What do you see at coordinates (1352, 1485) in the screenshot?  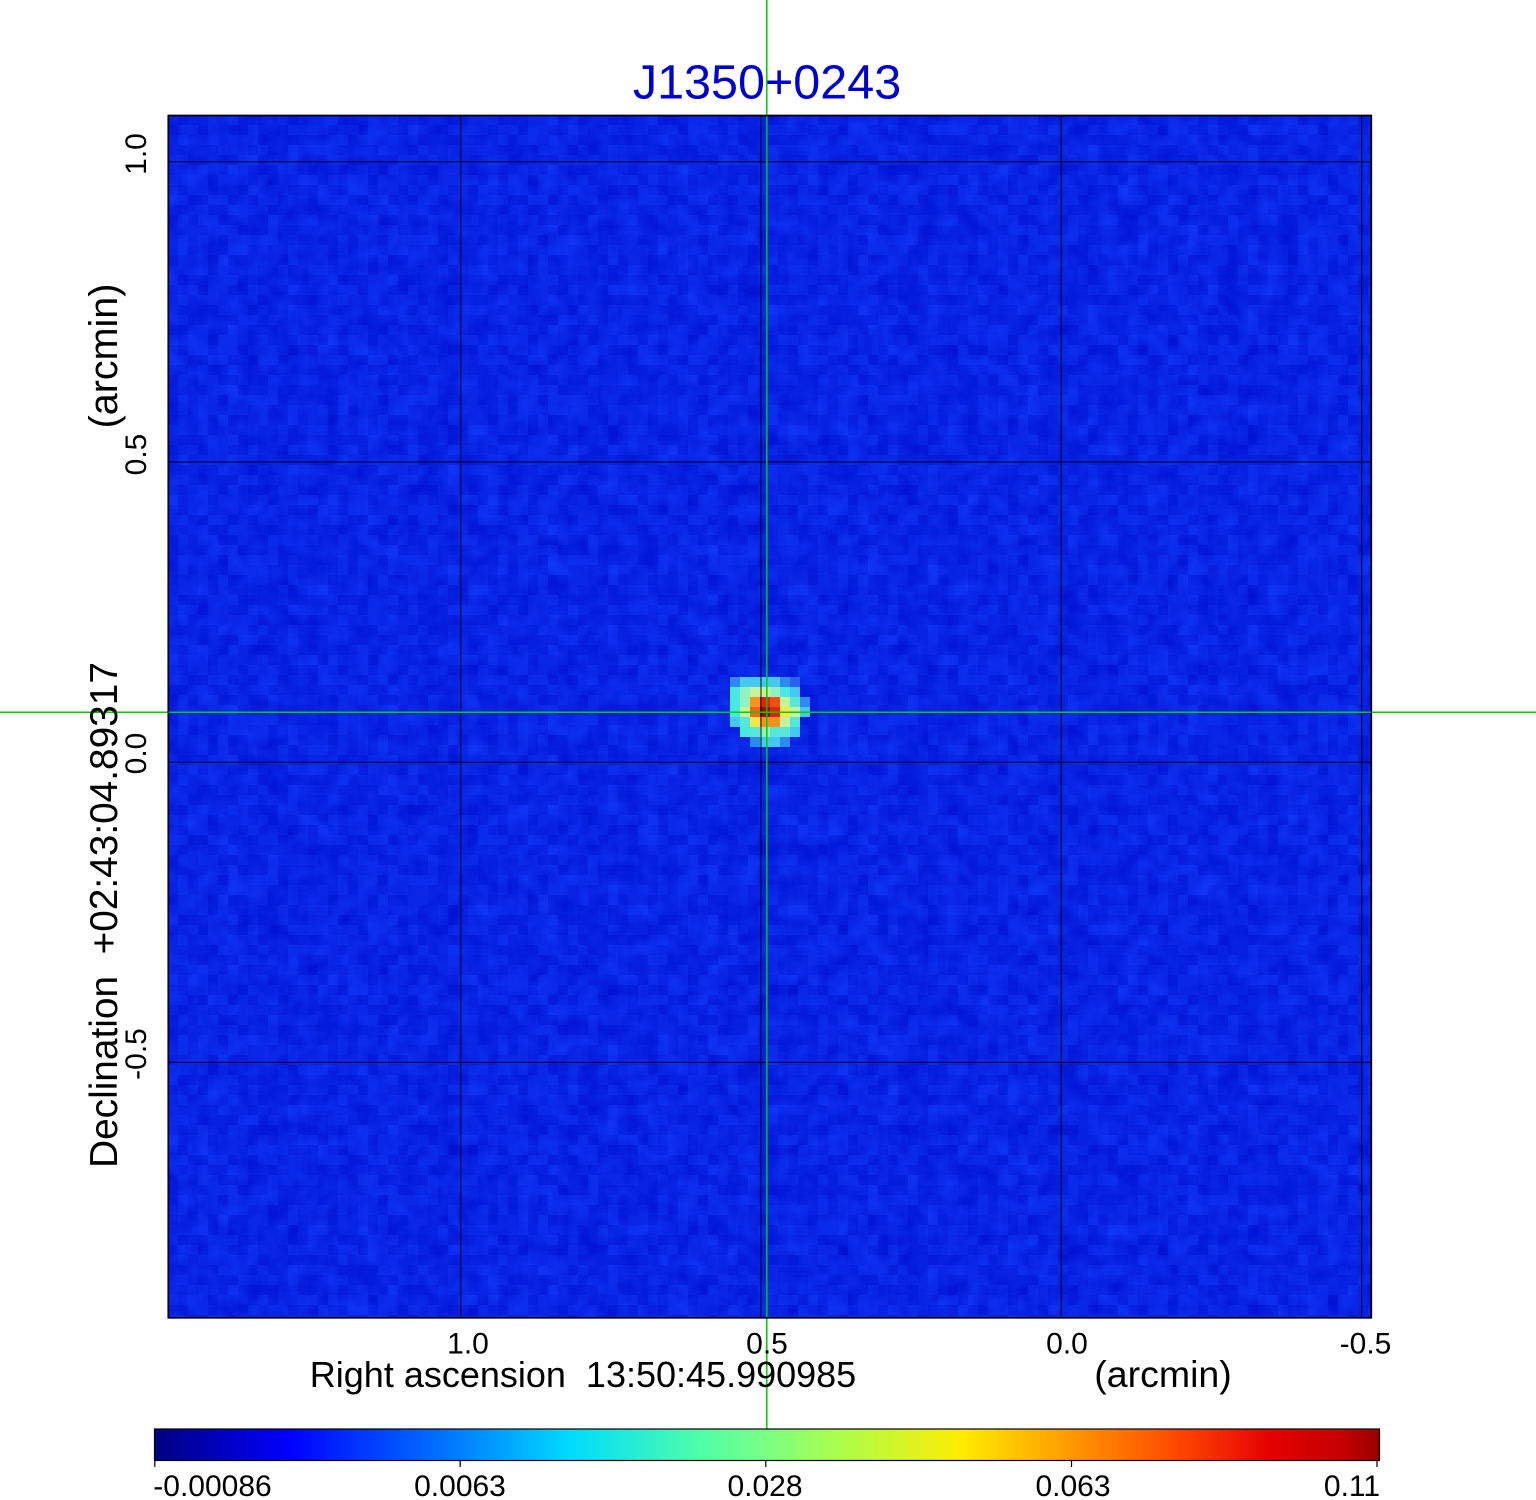 I see `svg-text: 0.11` at bounding box center [1352, 1485].